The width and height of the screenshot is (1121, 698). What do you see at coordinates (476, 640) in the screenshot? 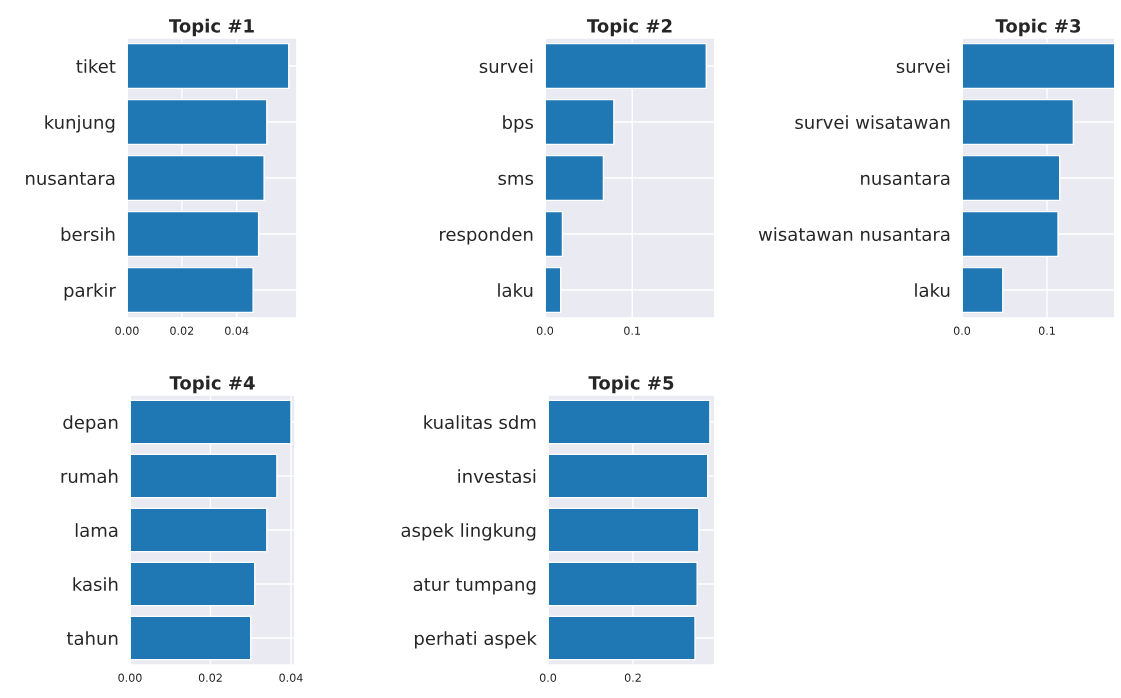
I see `y-tick-label: perhati aspek` at bounding box center [476, 640].